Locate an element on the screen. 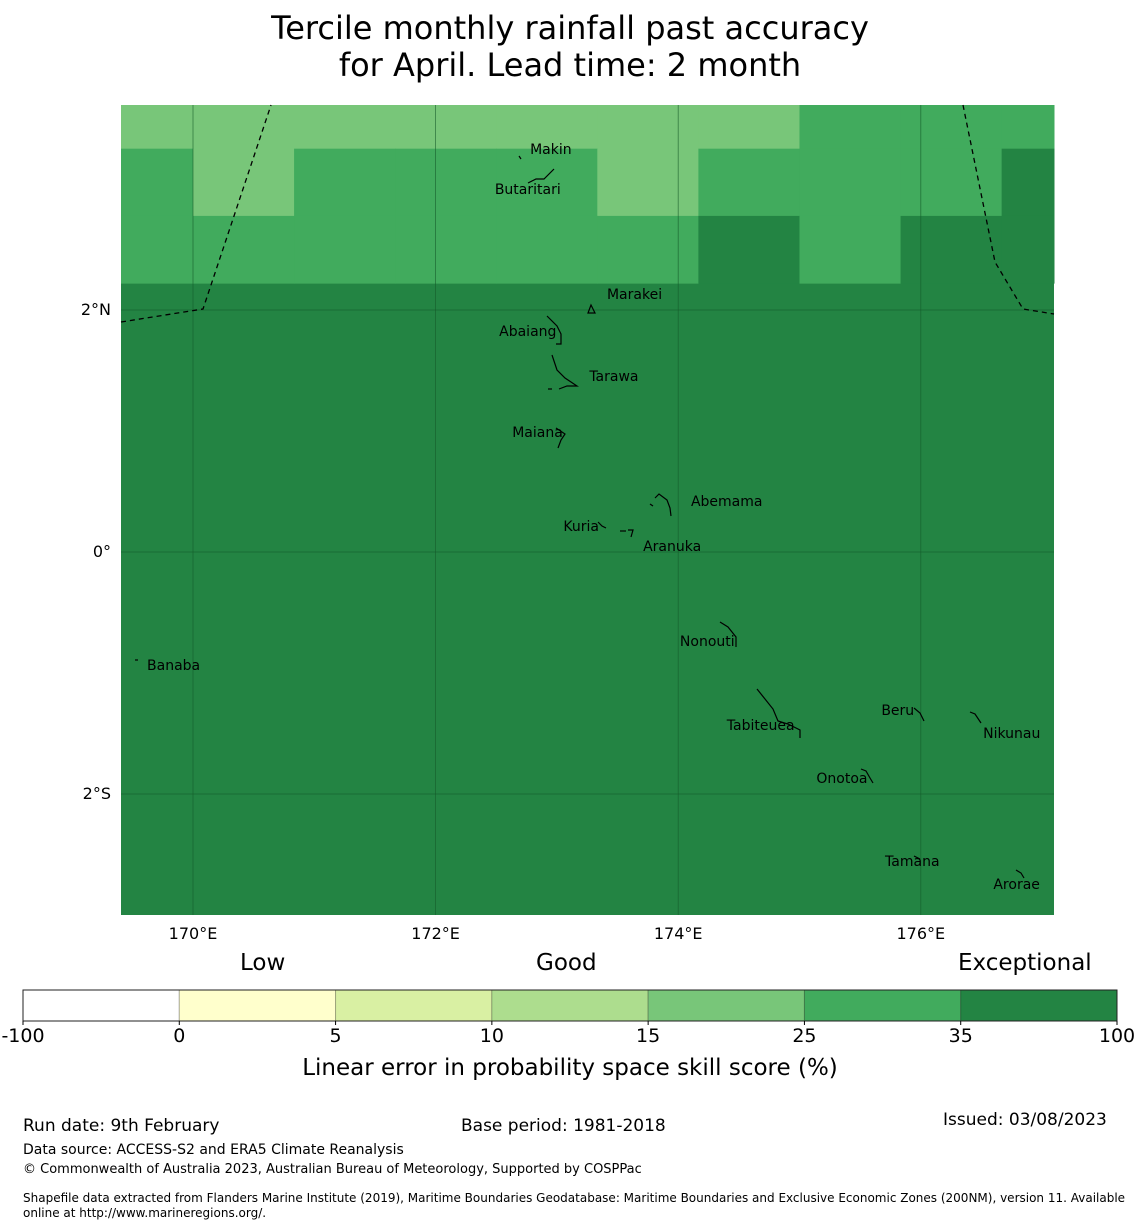  island-label: Onotoa is located at coordinates (842, 779).